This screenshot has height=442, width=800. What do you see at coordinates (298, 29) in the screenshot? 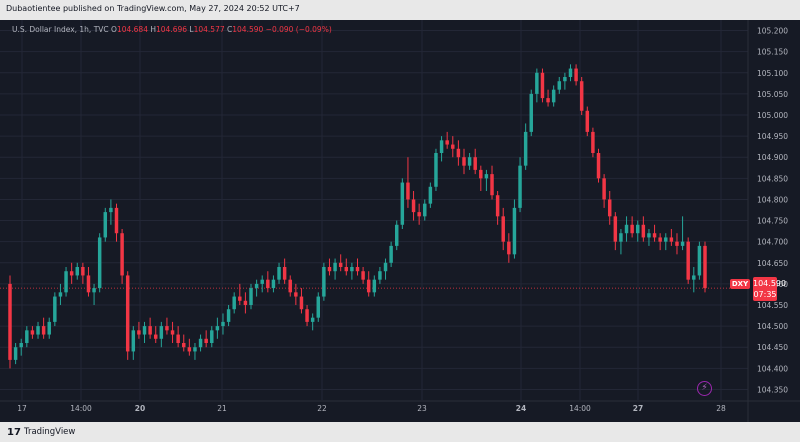
I see `legend-change: −0.090 (−0.09%)` at bounding box center [298, 29].